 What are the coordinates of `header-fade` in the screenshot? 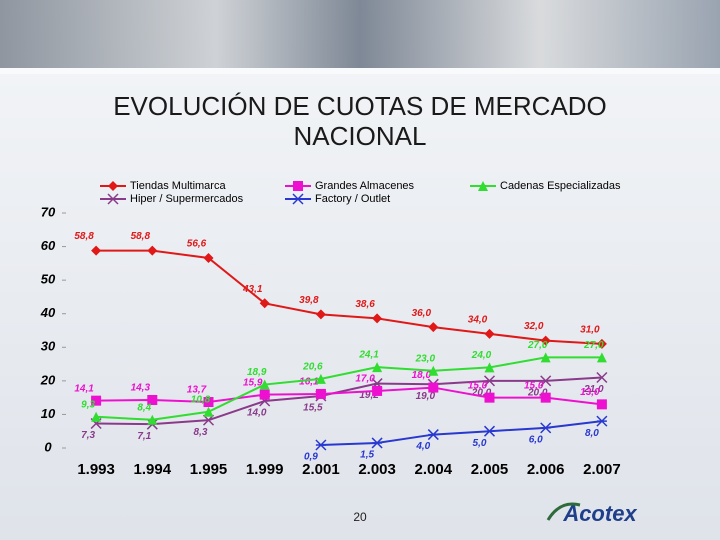 It's located at (360, 71).